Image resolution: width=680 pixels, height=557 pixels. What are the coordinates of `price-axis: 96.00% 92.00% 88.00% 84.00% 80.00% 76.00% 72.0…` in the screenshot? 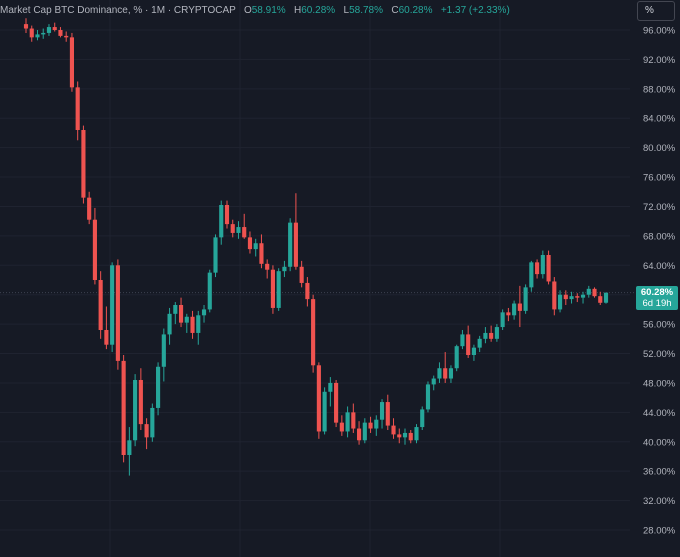 It's located at (659, 281).